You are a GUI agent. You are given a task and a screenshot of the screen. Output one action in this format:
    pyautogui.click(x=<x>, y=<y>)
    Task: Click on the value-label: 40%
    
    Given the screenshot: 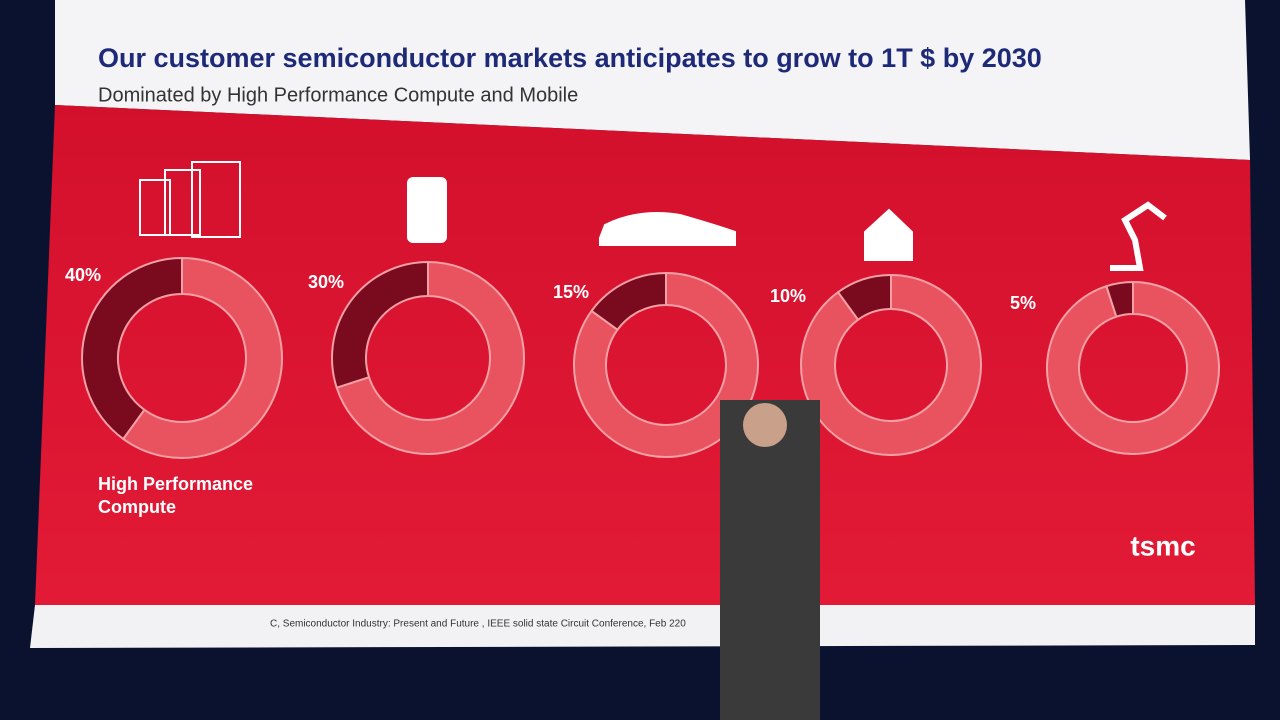 What is the action you would take?
    pyautogui.click(x=83, y=275)
    